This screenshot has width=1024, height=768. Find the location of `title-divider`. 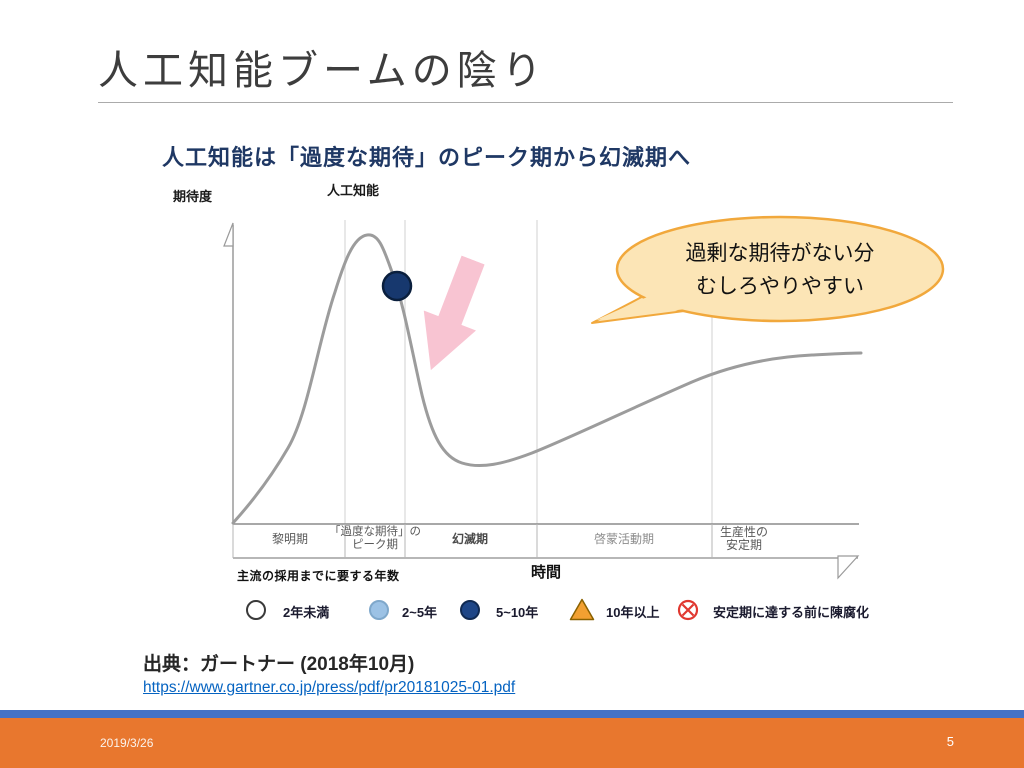

title-divider is located at coordinates (525, 102).